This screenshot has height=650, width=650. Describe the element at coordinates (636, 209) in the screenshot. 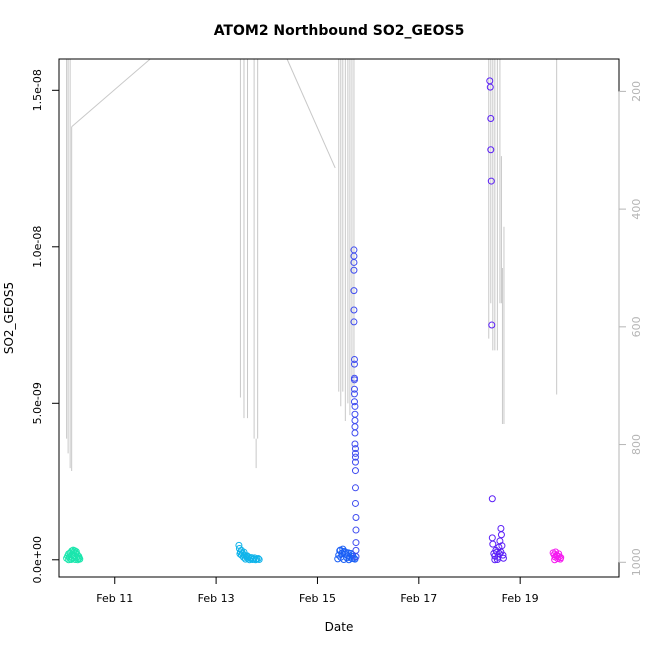

I see `y2-tick-label-1: 400` at that location.